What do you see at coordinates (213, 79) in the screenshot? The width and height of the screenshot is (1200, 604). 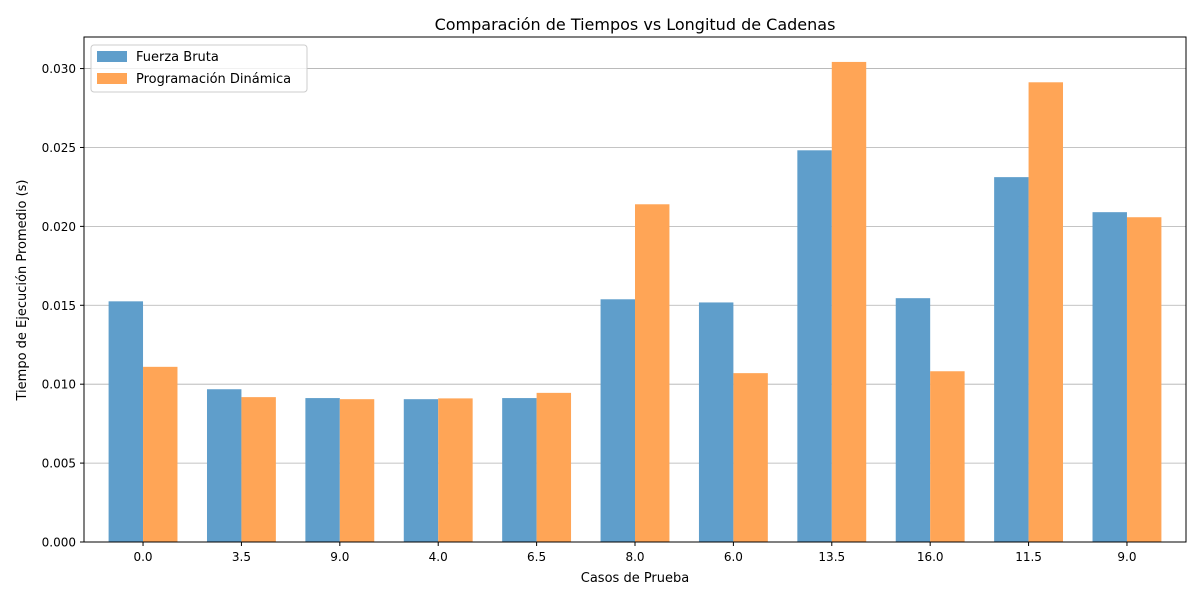 I see `legend-label-programacion-dinamica: Programación Dinámica` at bounding box center [213, 79].